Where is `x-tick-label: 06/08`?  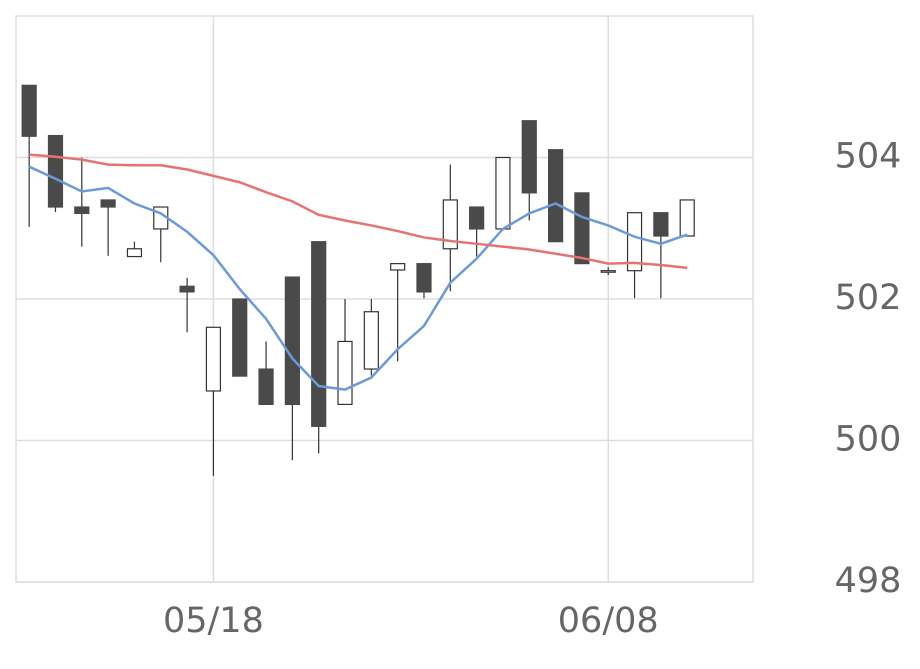 x-tick-label: 06/08 is located at coordinates (608, 621).